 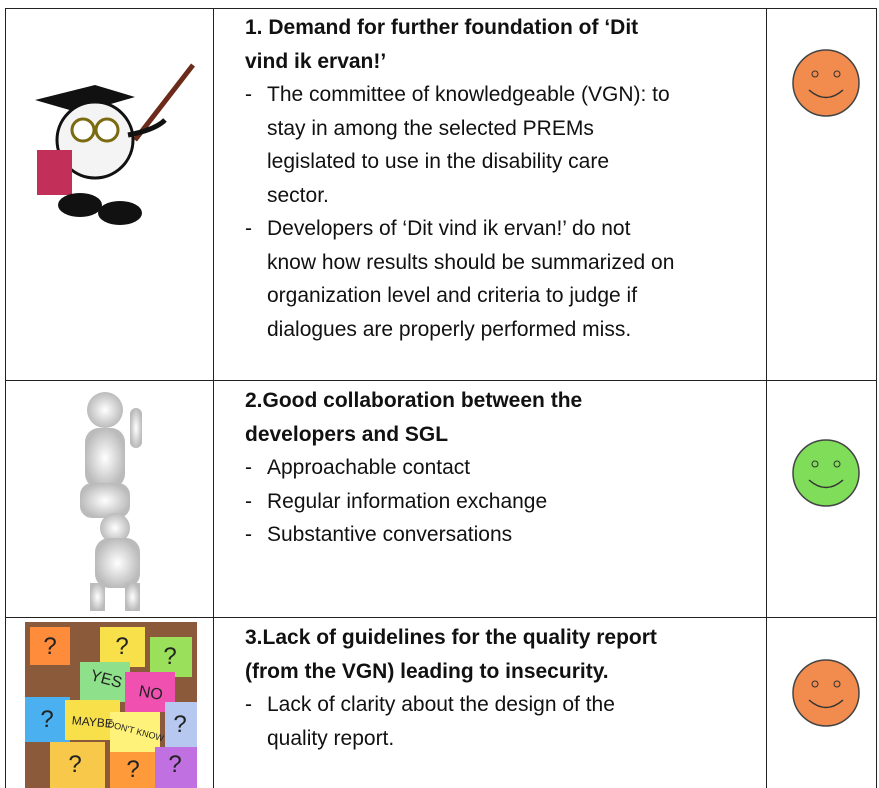 What do you see at coordinates (115, 144) in the screenshot?
I see `professor-illustration` at bounding box center [115, 144].